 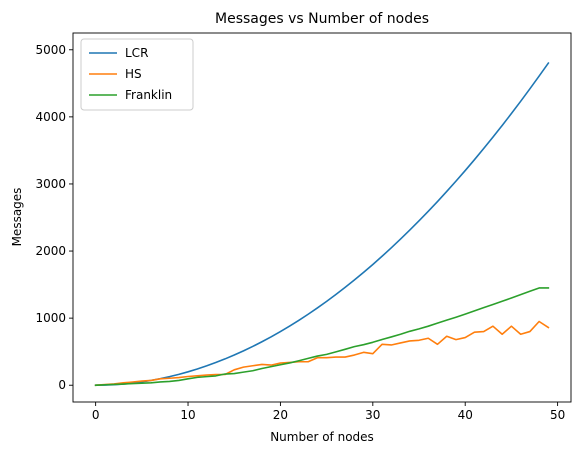 I want to click on x-tick-label: 40, so click(x=465, y=415).